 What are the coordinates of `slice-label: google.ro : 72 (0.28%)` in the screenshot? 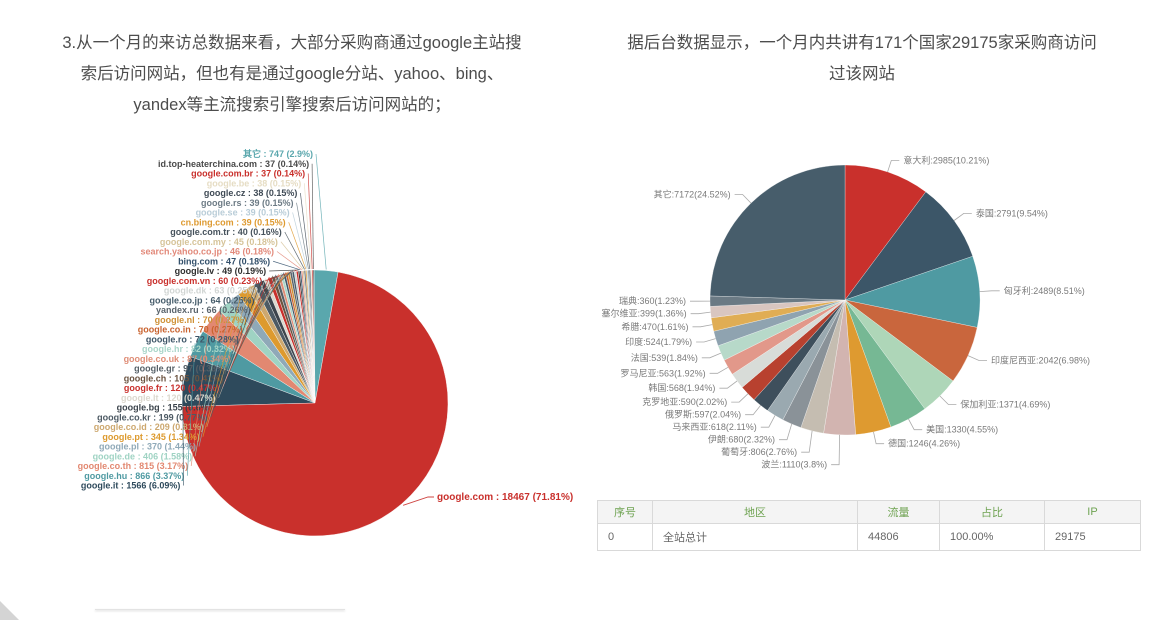 It's located at (192, 339).